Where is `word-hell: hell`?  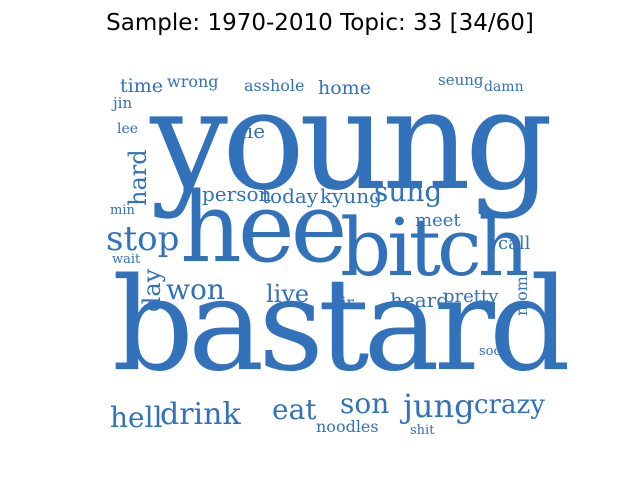 word-hell: hell is located at coordinates (136, 417).